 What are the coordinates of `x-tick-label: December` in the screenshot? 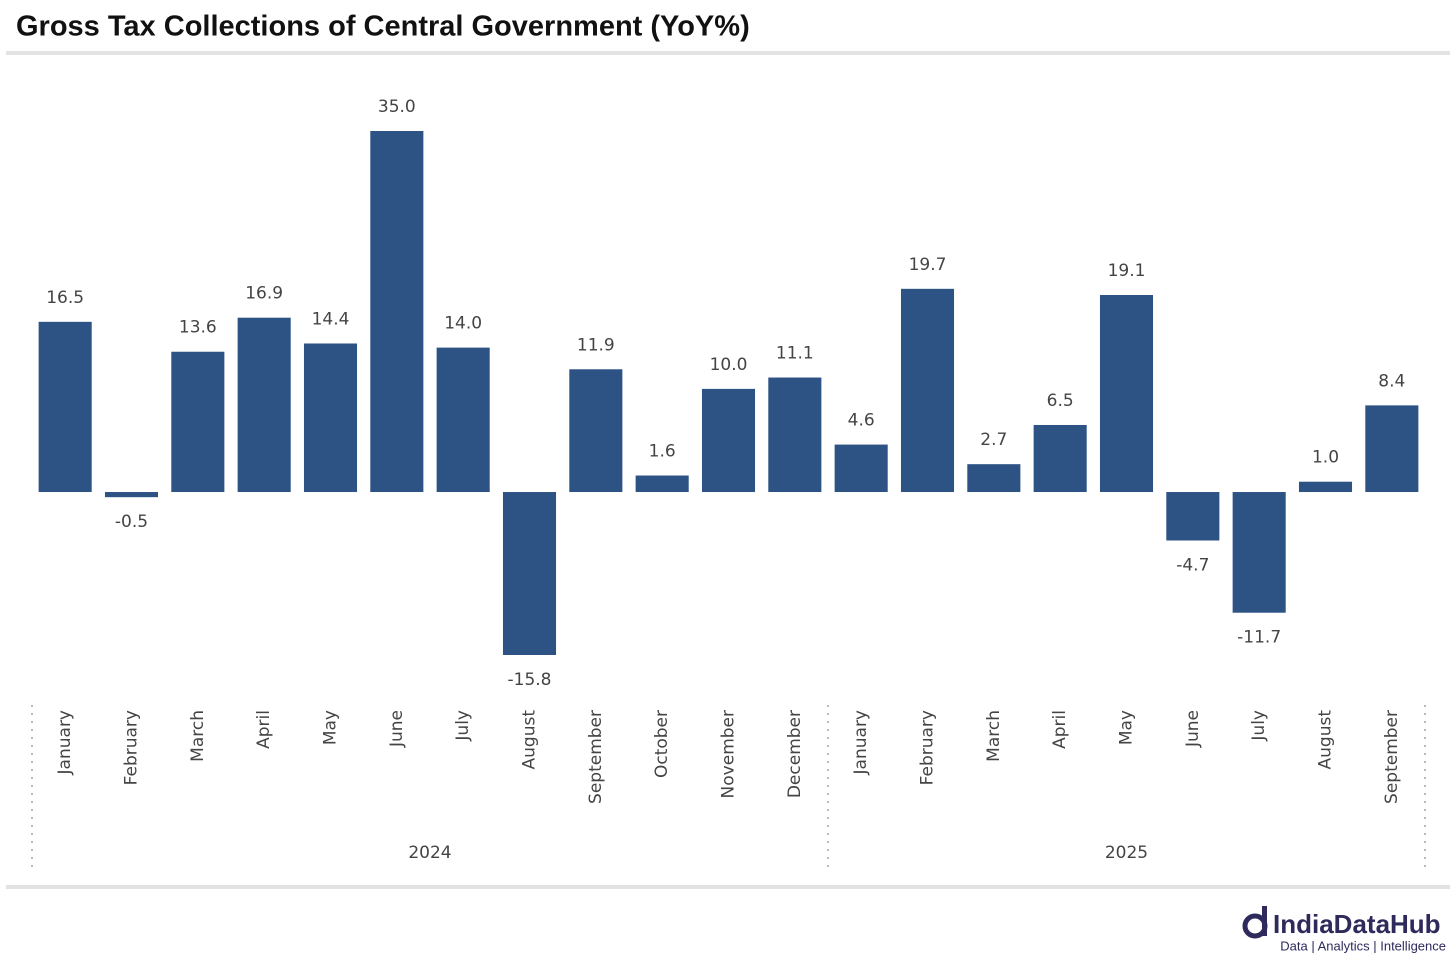 It's located at (795, 754).